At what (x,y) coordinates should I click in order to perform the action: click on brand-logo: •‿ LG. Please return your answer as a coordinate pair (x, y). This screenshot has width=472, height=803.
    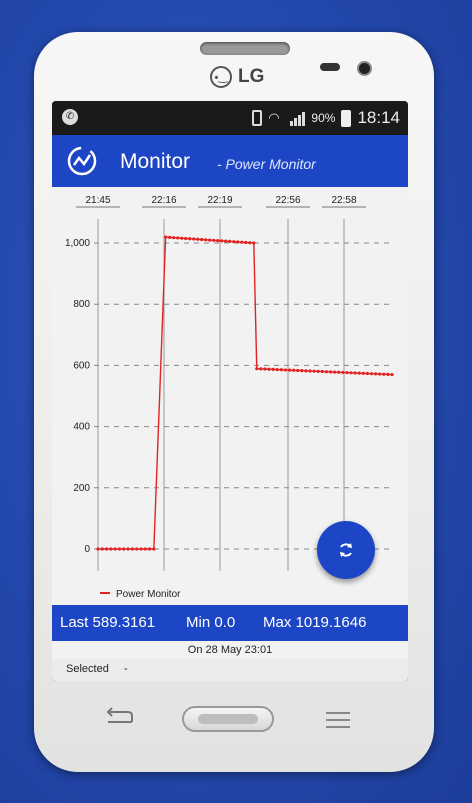
    Looking at the image, I should click on (237, 77).